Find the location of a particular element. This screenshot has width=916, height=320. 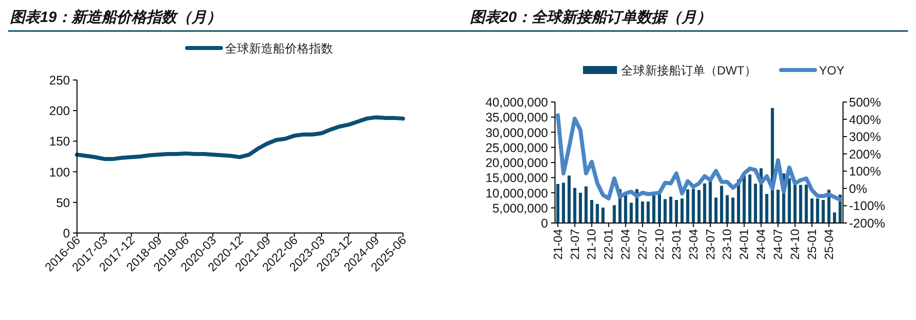

x-tick-label: 22-04 is located at coordinates (625, 244).